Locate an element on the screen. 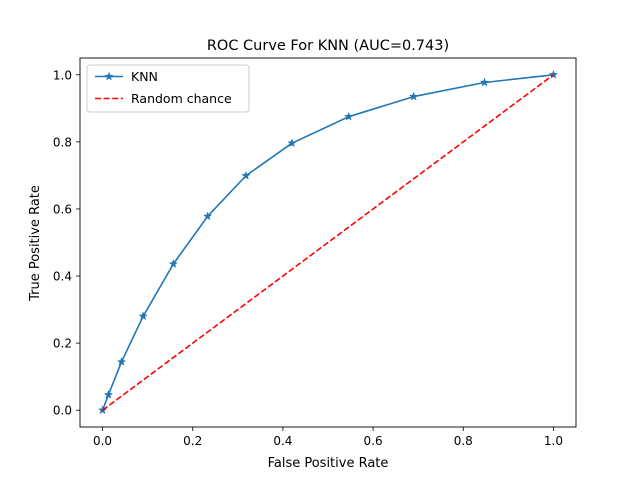 Image resolution: width=640 pixels, height=484 pixels. legend-marker-star is located at coordinates (109, 76).